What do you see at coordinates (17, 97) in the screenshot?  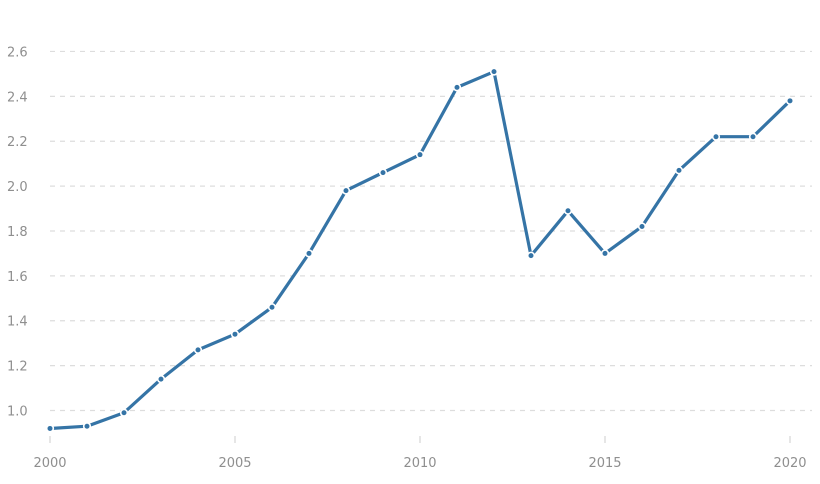 I see `y-tick-label: 2.4` at bounding box center [17, 97].